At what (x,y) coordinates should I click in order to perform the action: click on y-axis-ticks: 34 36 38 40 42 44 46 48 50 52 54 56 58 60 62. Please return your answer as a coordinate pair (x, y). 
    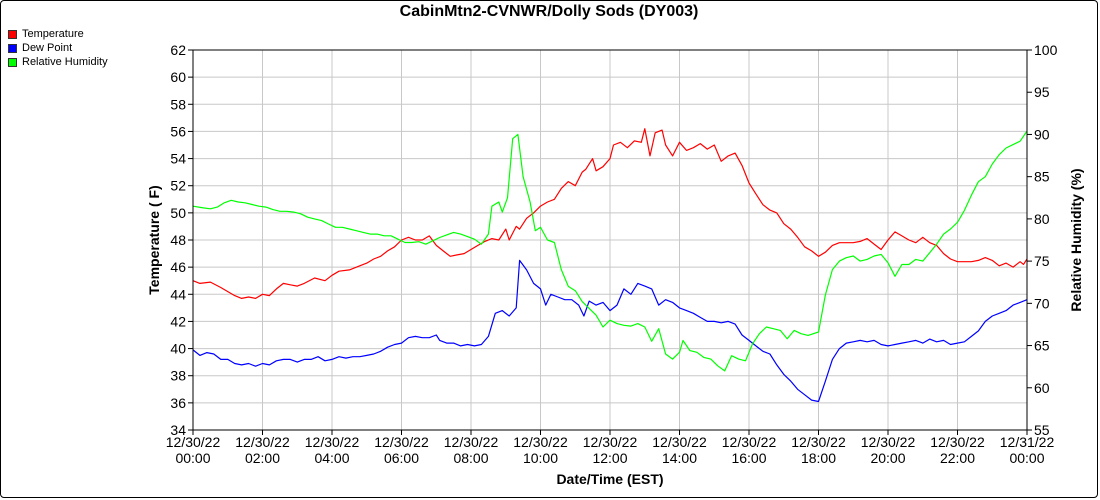
    Looking at the image, I should click on (181, 240).